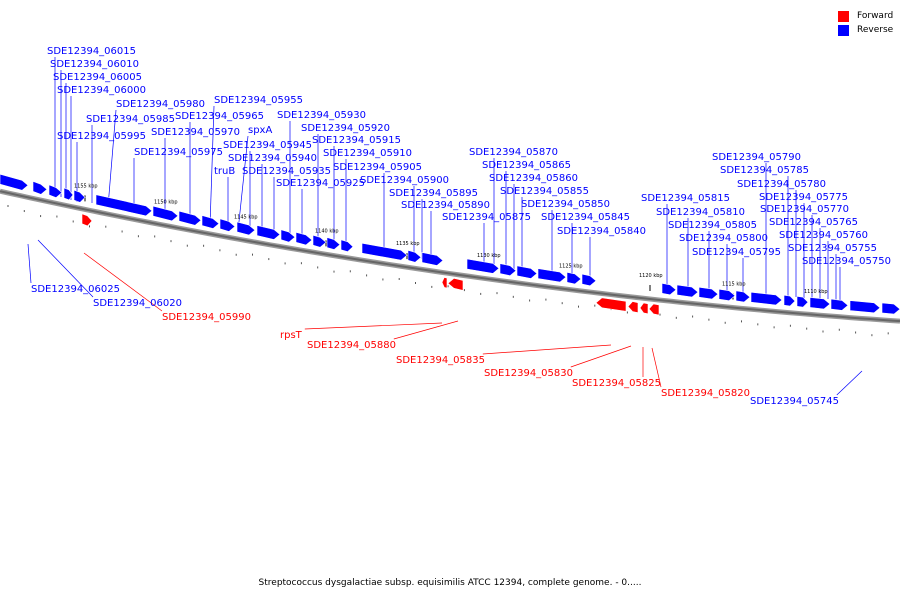  Describe the element at coordinates (224, 171) in the screenshot. I see `gene-label: truB` at that location.